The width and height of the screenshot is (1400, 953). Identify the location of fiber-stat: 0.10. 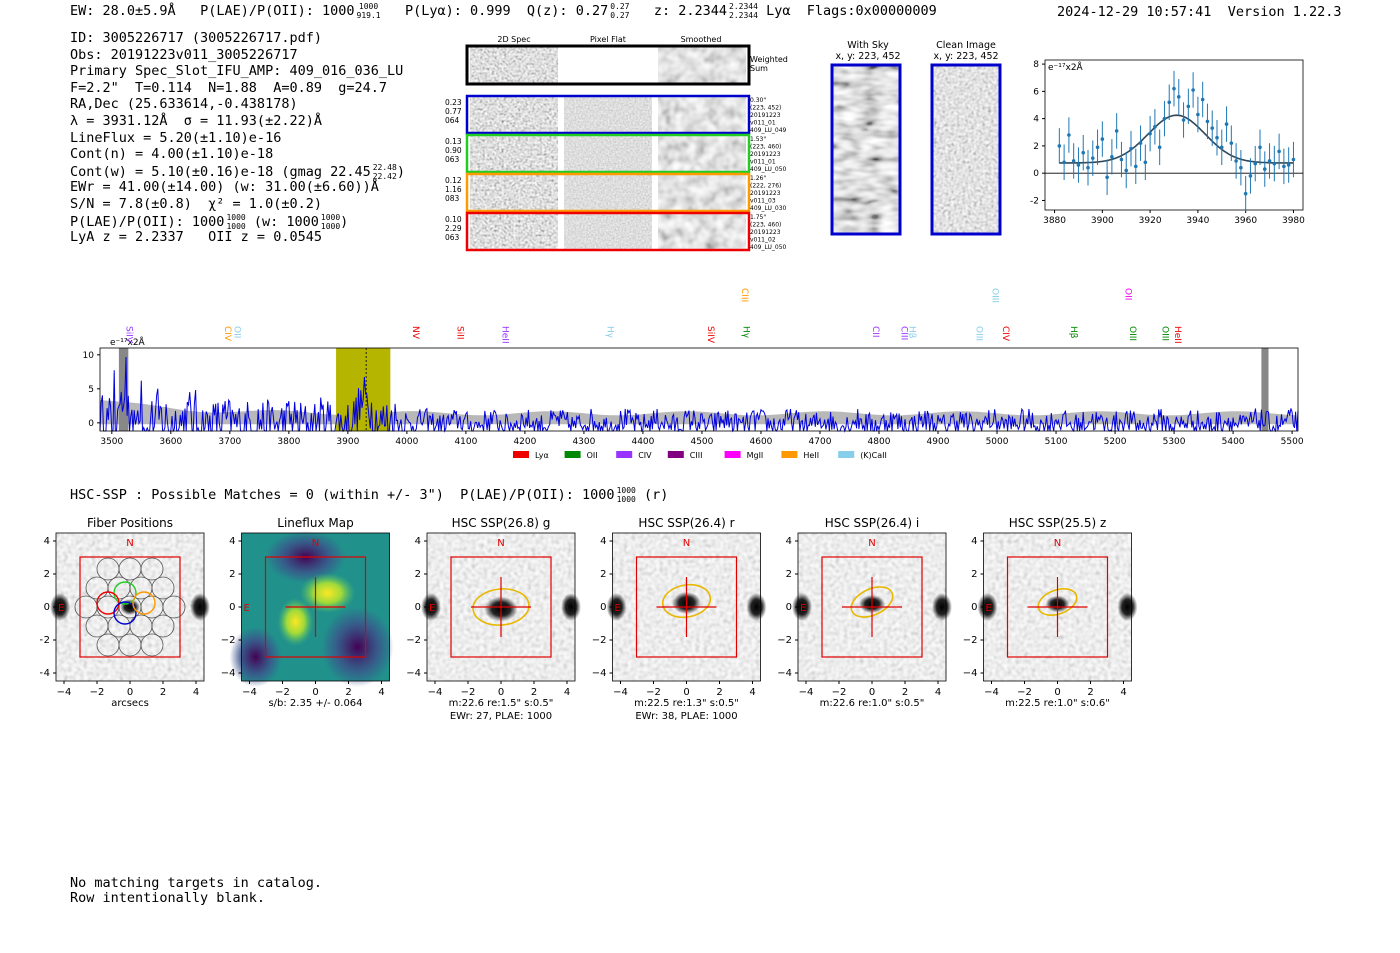
(453, 219).